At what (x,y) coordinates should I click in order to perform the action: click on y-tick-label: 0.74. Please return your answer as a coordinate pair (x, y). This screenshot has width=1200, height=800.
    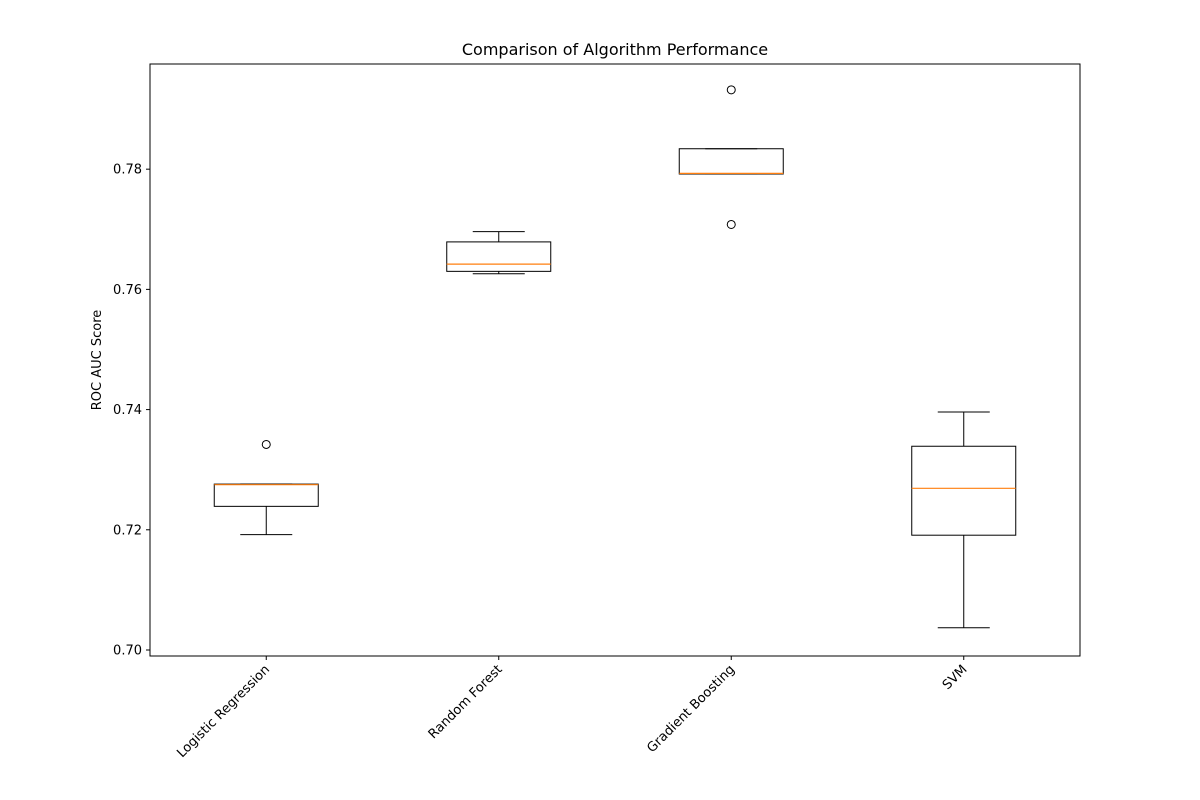
    Looking at the image, I should click on (127, 410).